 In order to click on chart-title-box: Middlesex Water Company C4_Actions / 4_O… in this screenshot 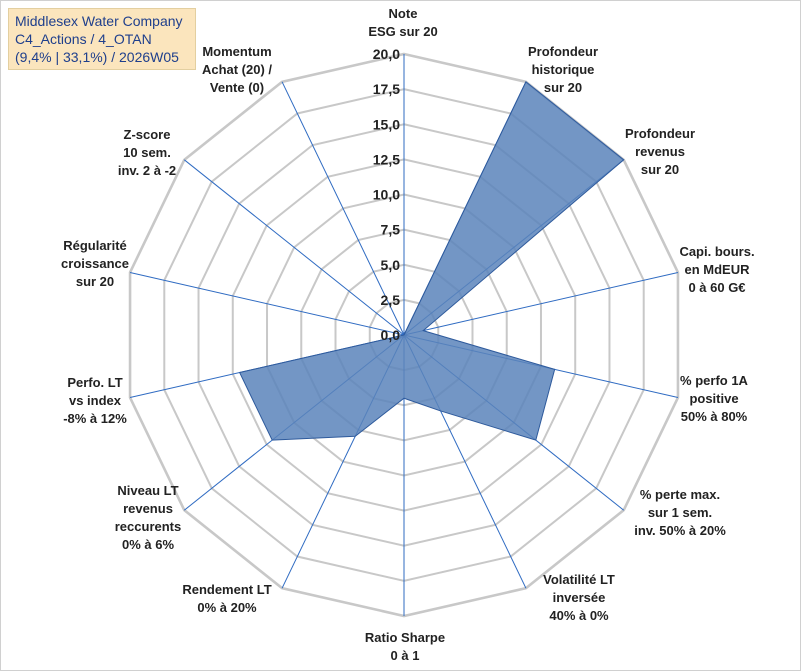, I will do `click(102, 39)`.